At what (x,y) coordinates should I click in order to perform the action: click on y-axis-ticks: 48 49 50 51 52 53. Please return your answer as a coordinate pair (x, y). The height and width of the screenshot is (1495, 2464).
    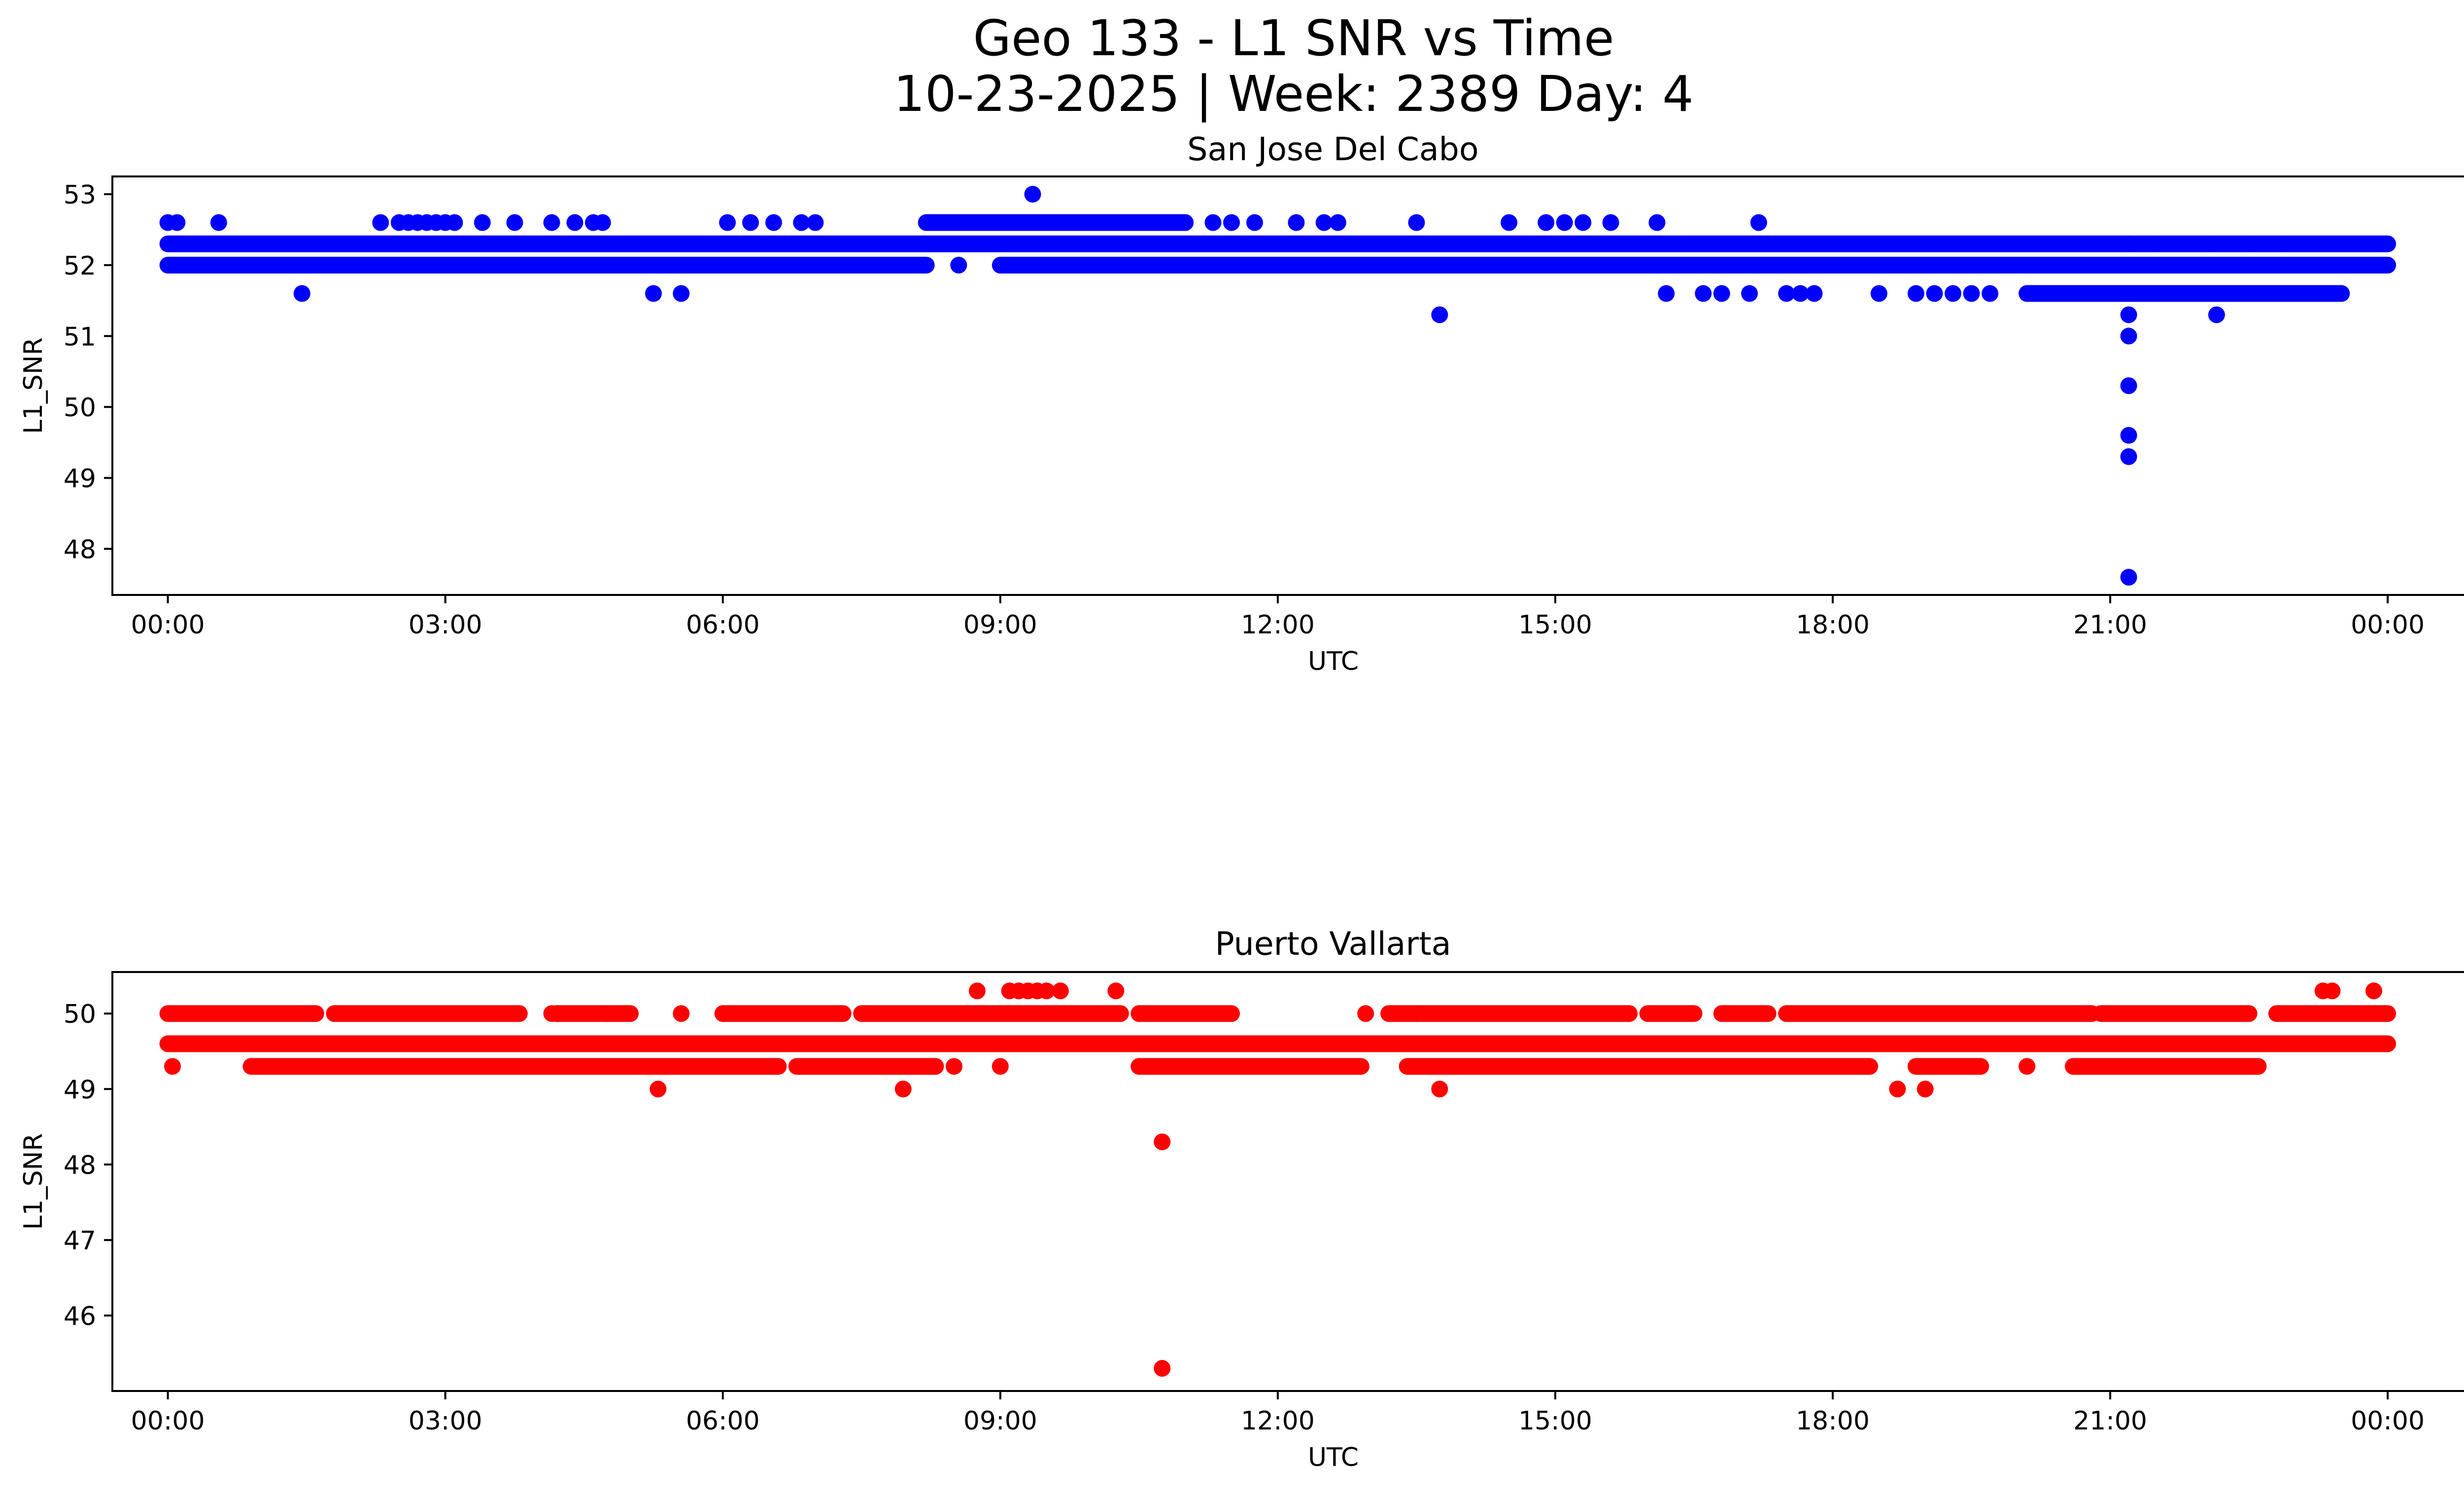
    Looking at the image, I should click on (88, 372).